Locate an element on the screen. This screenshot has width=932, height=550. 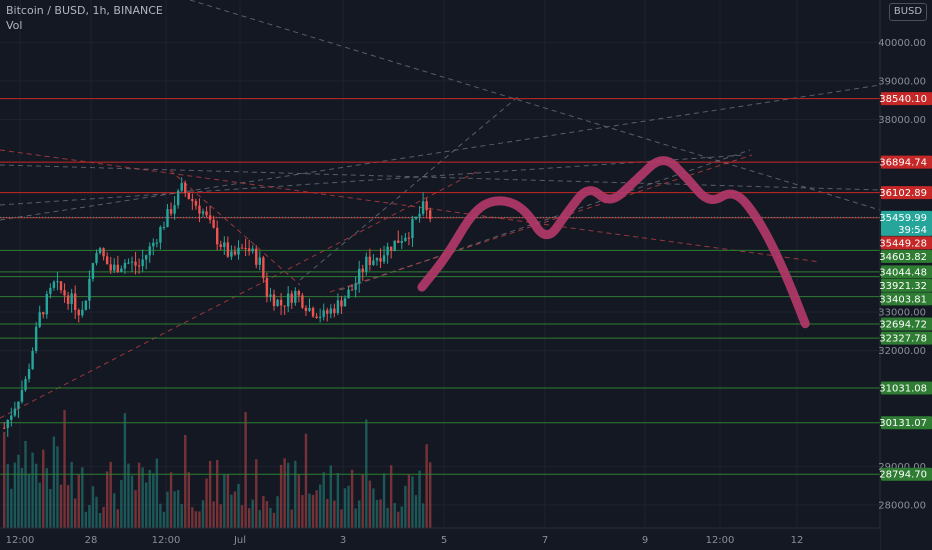
time-axis: 12:00 28 12:00 Jul 3 5 7 9 12:00 12 is located at coordinates (440, 538).